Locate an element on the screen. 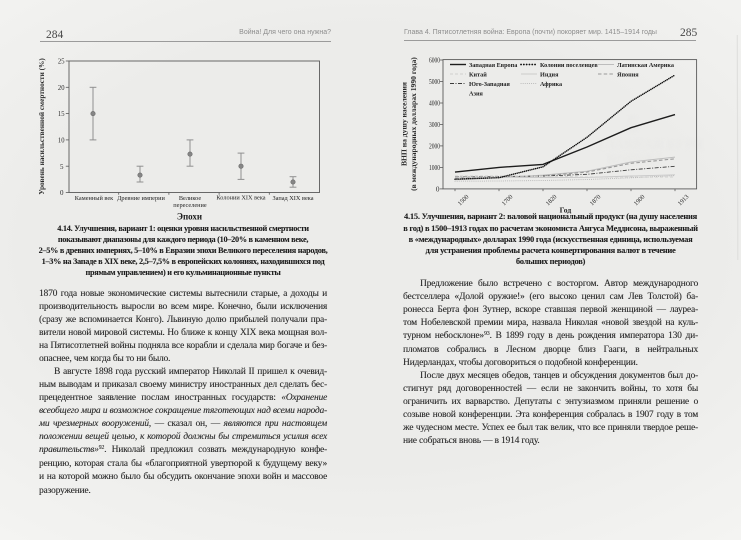 The height and width of the screenshot is (540, 741). svg-text: 1700 is located at coordinates (508, 200).